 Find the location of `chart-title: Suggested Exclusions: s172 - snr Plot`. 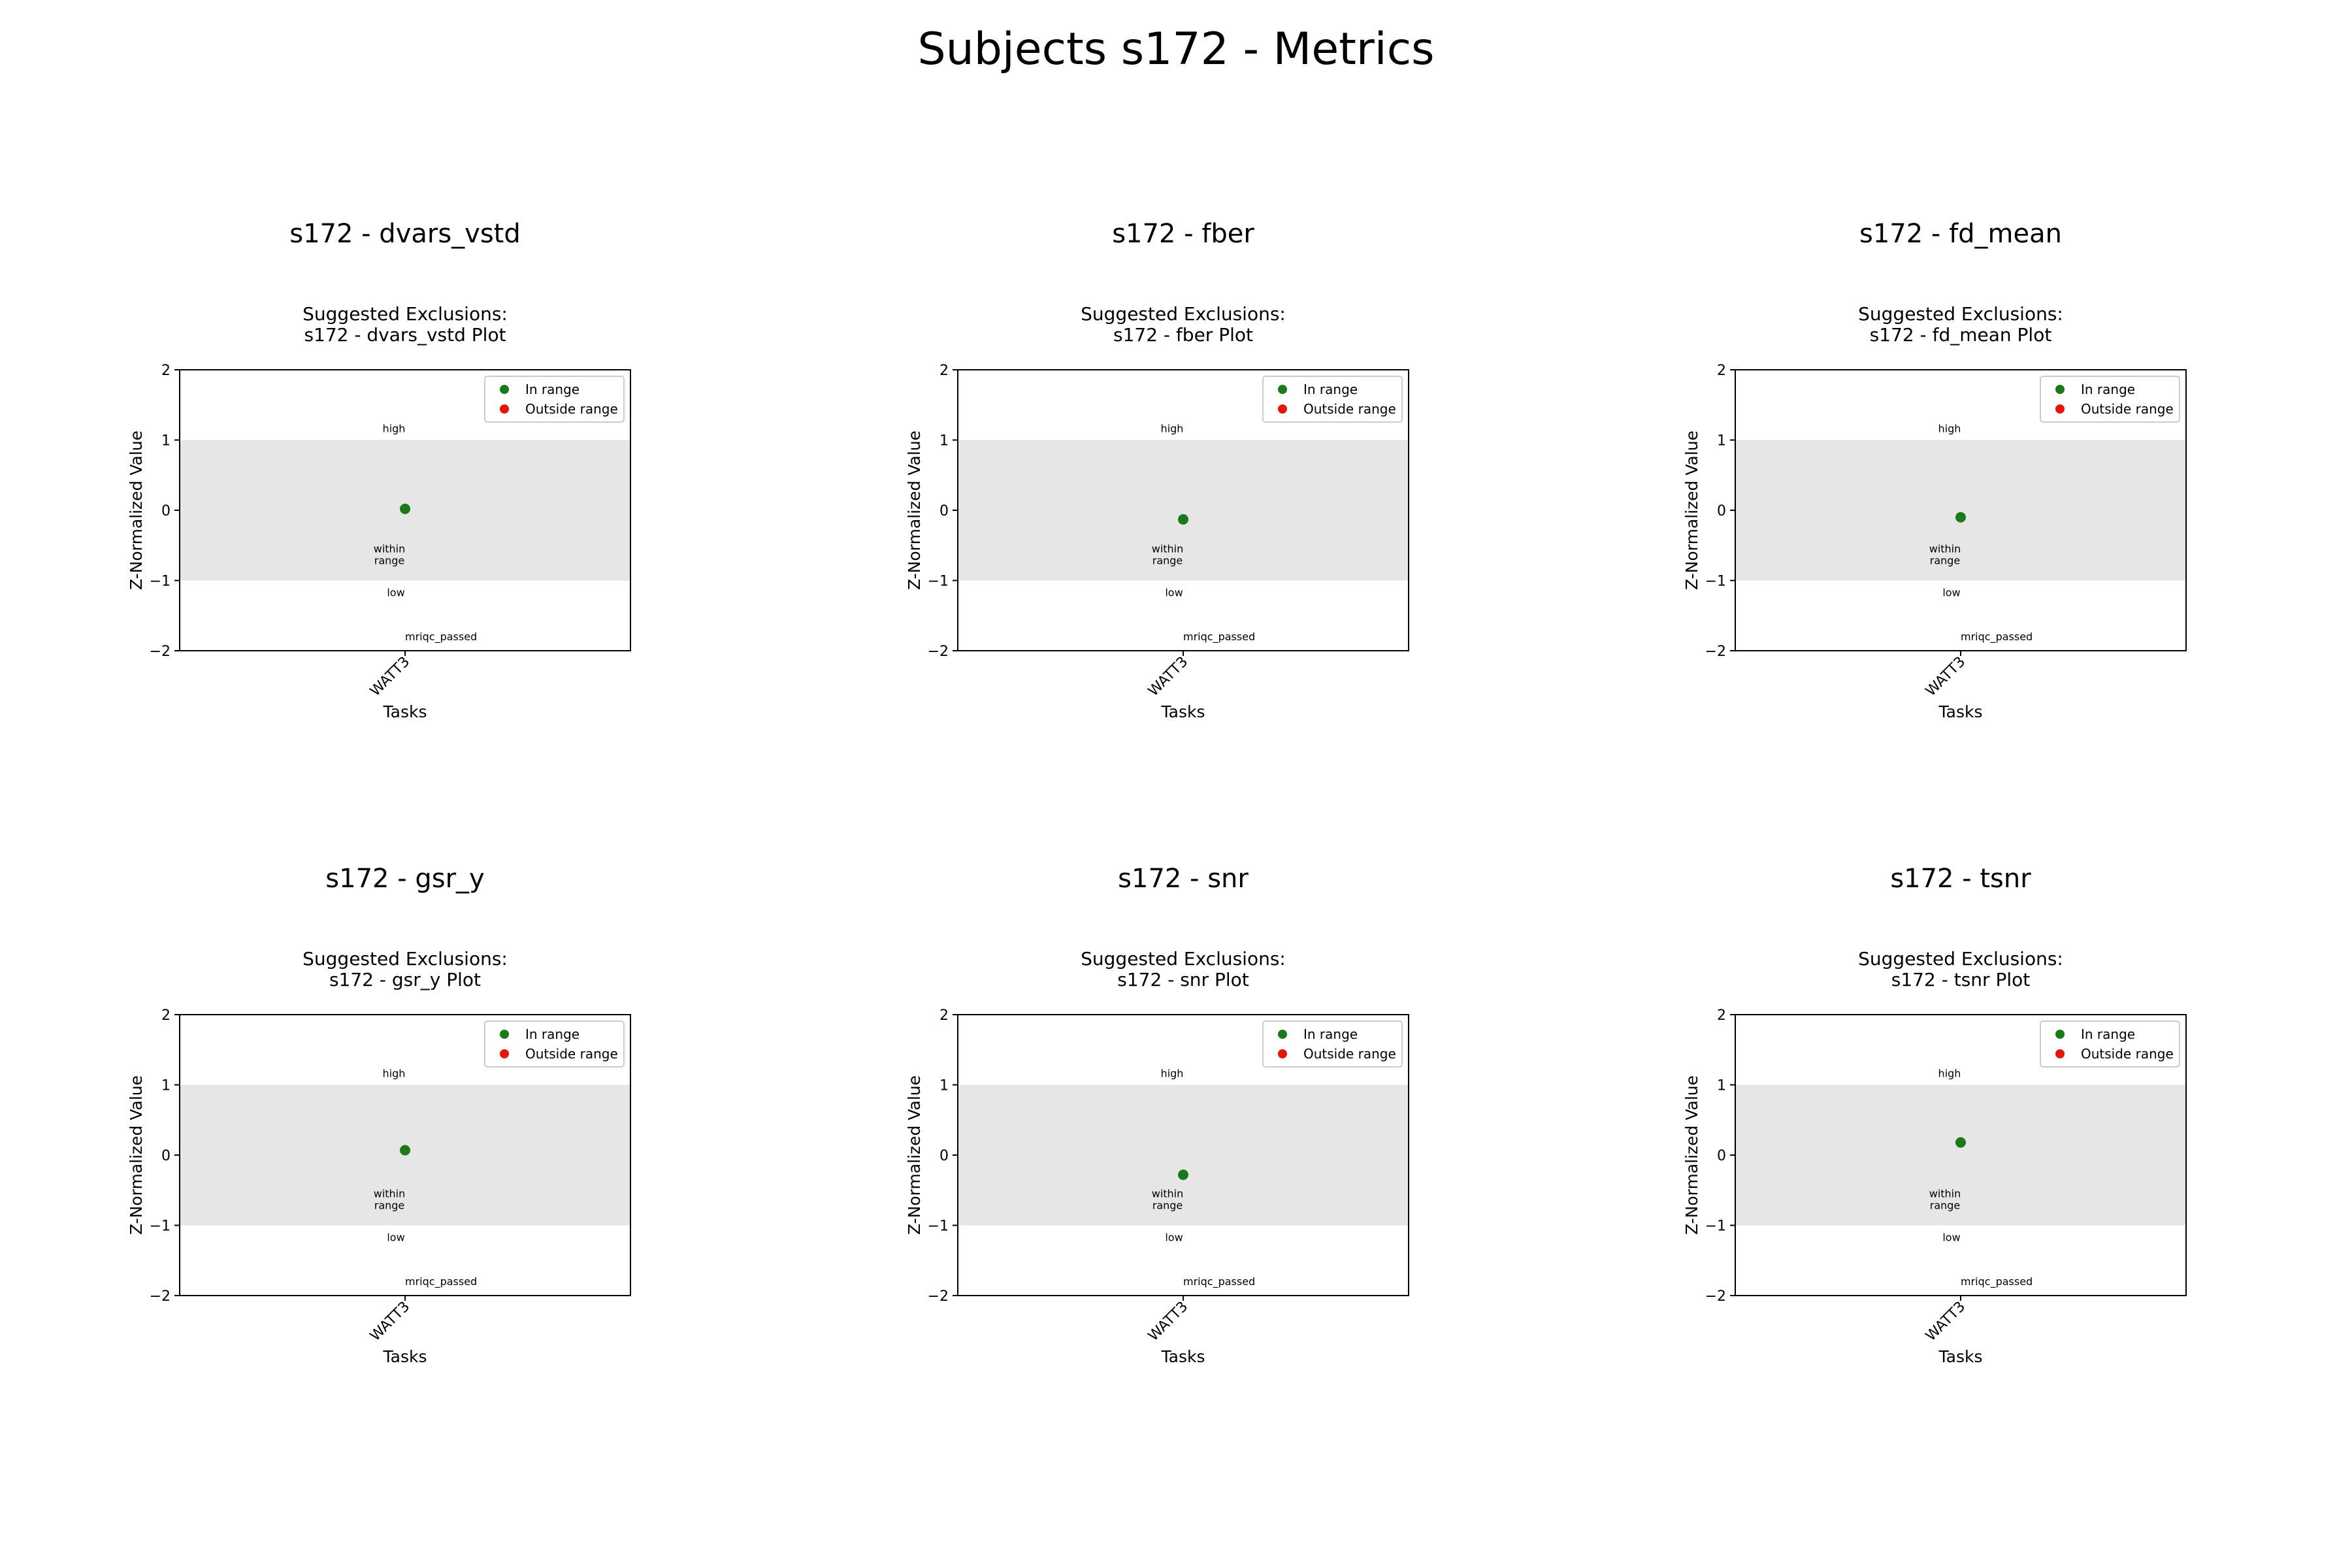

chart-title: Suggested Exclusions: s172 - snr Plot is located at coordinates (1183, 969).